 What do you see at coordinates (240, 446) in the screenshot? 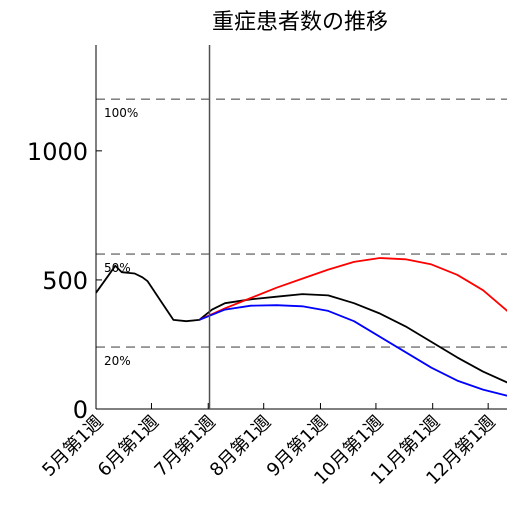
I see `x-tick-label-3: 8月第1週` at bounding box center [240, 446].